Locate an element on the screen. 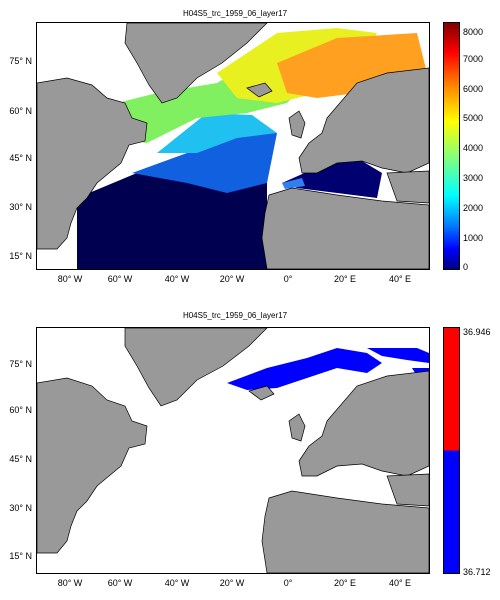  mediterranean-tracer is located at coordinates (332, 178).